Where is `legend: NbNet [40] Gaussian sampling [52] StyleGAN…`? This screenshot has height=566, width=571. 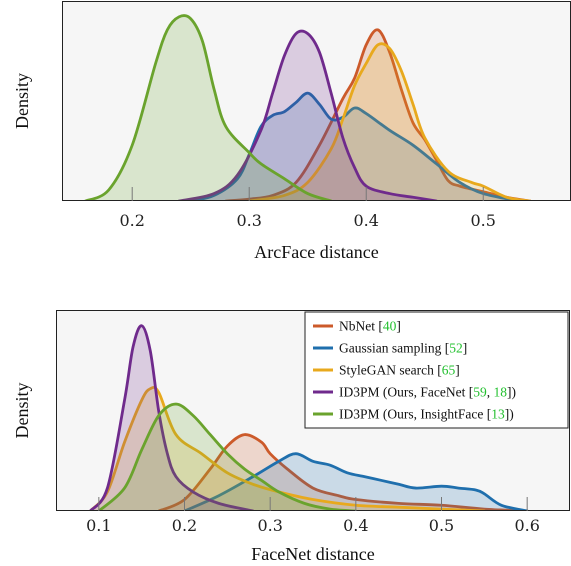 legend: NbNet [40] Gaussian sampling [52] StyleGAN… is located at coordinates (436, 370).